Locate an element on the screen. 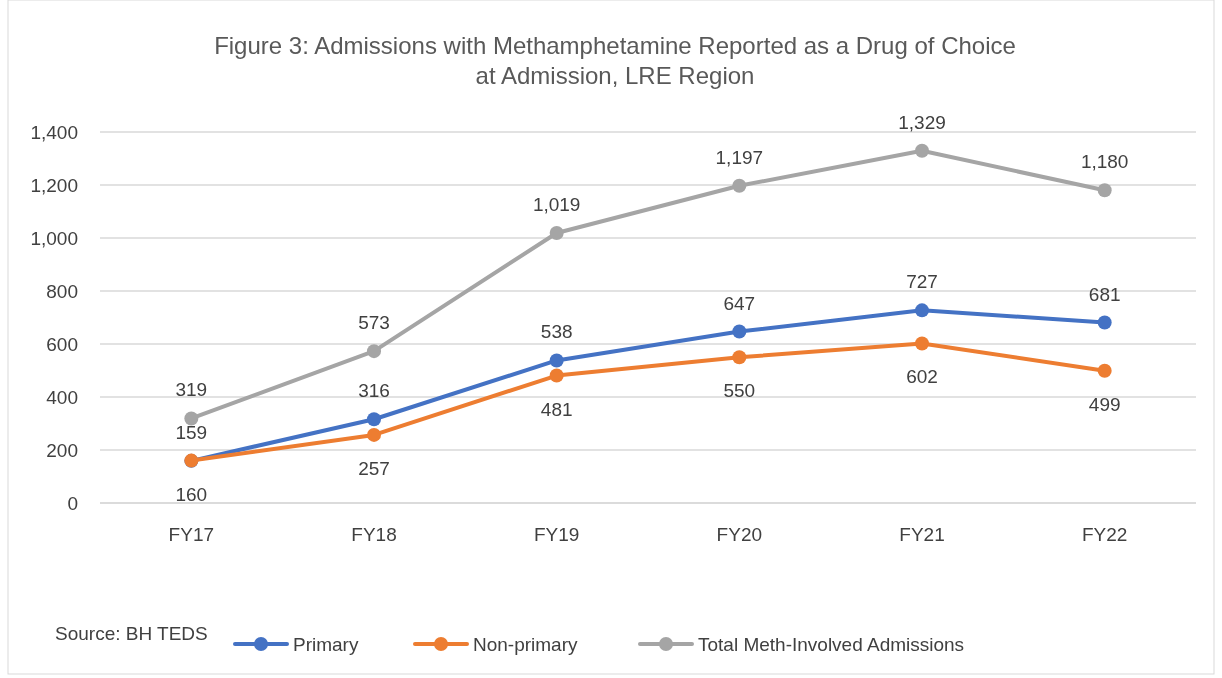 Image resolution: width=1222 pixels, height=678 pixels. y-tick-label: 1,200 is located at coordinates (54, 185).